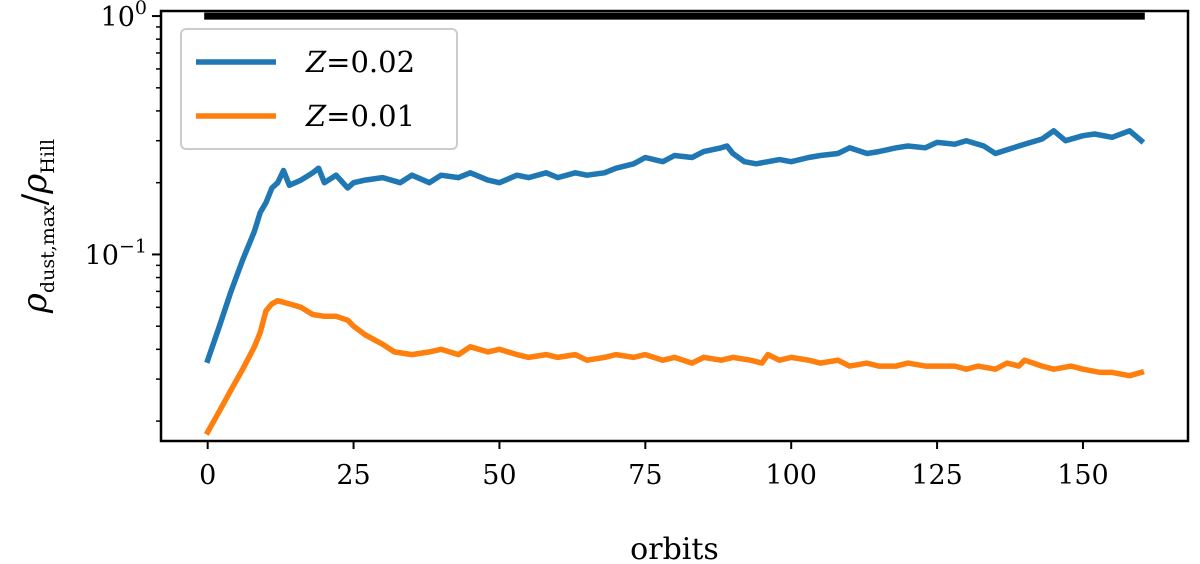 The image size is (1200, 564). What do you see at coordinates (791, 475) in the screenshot?
I see `x-tick-label: 100` at bounding box center [791, 475].